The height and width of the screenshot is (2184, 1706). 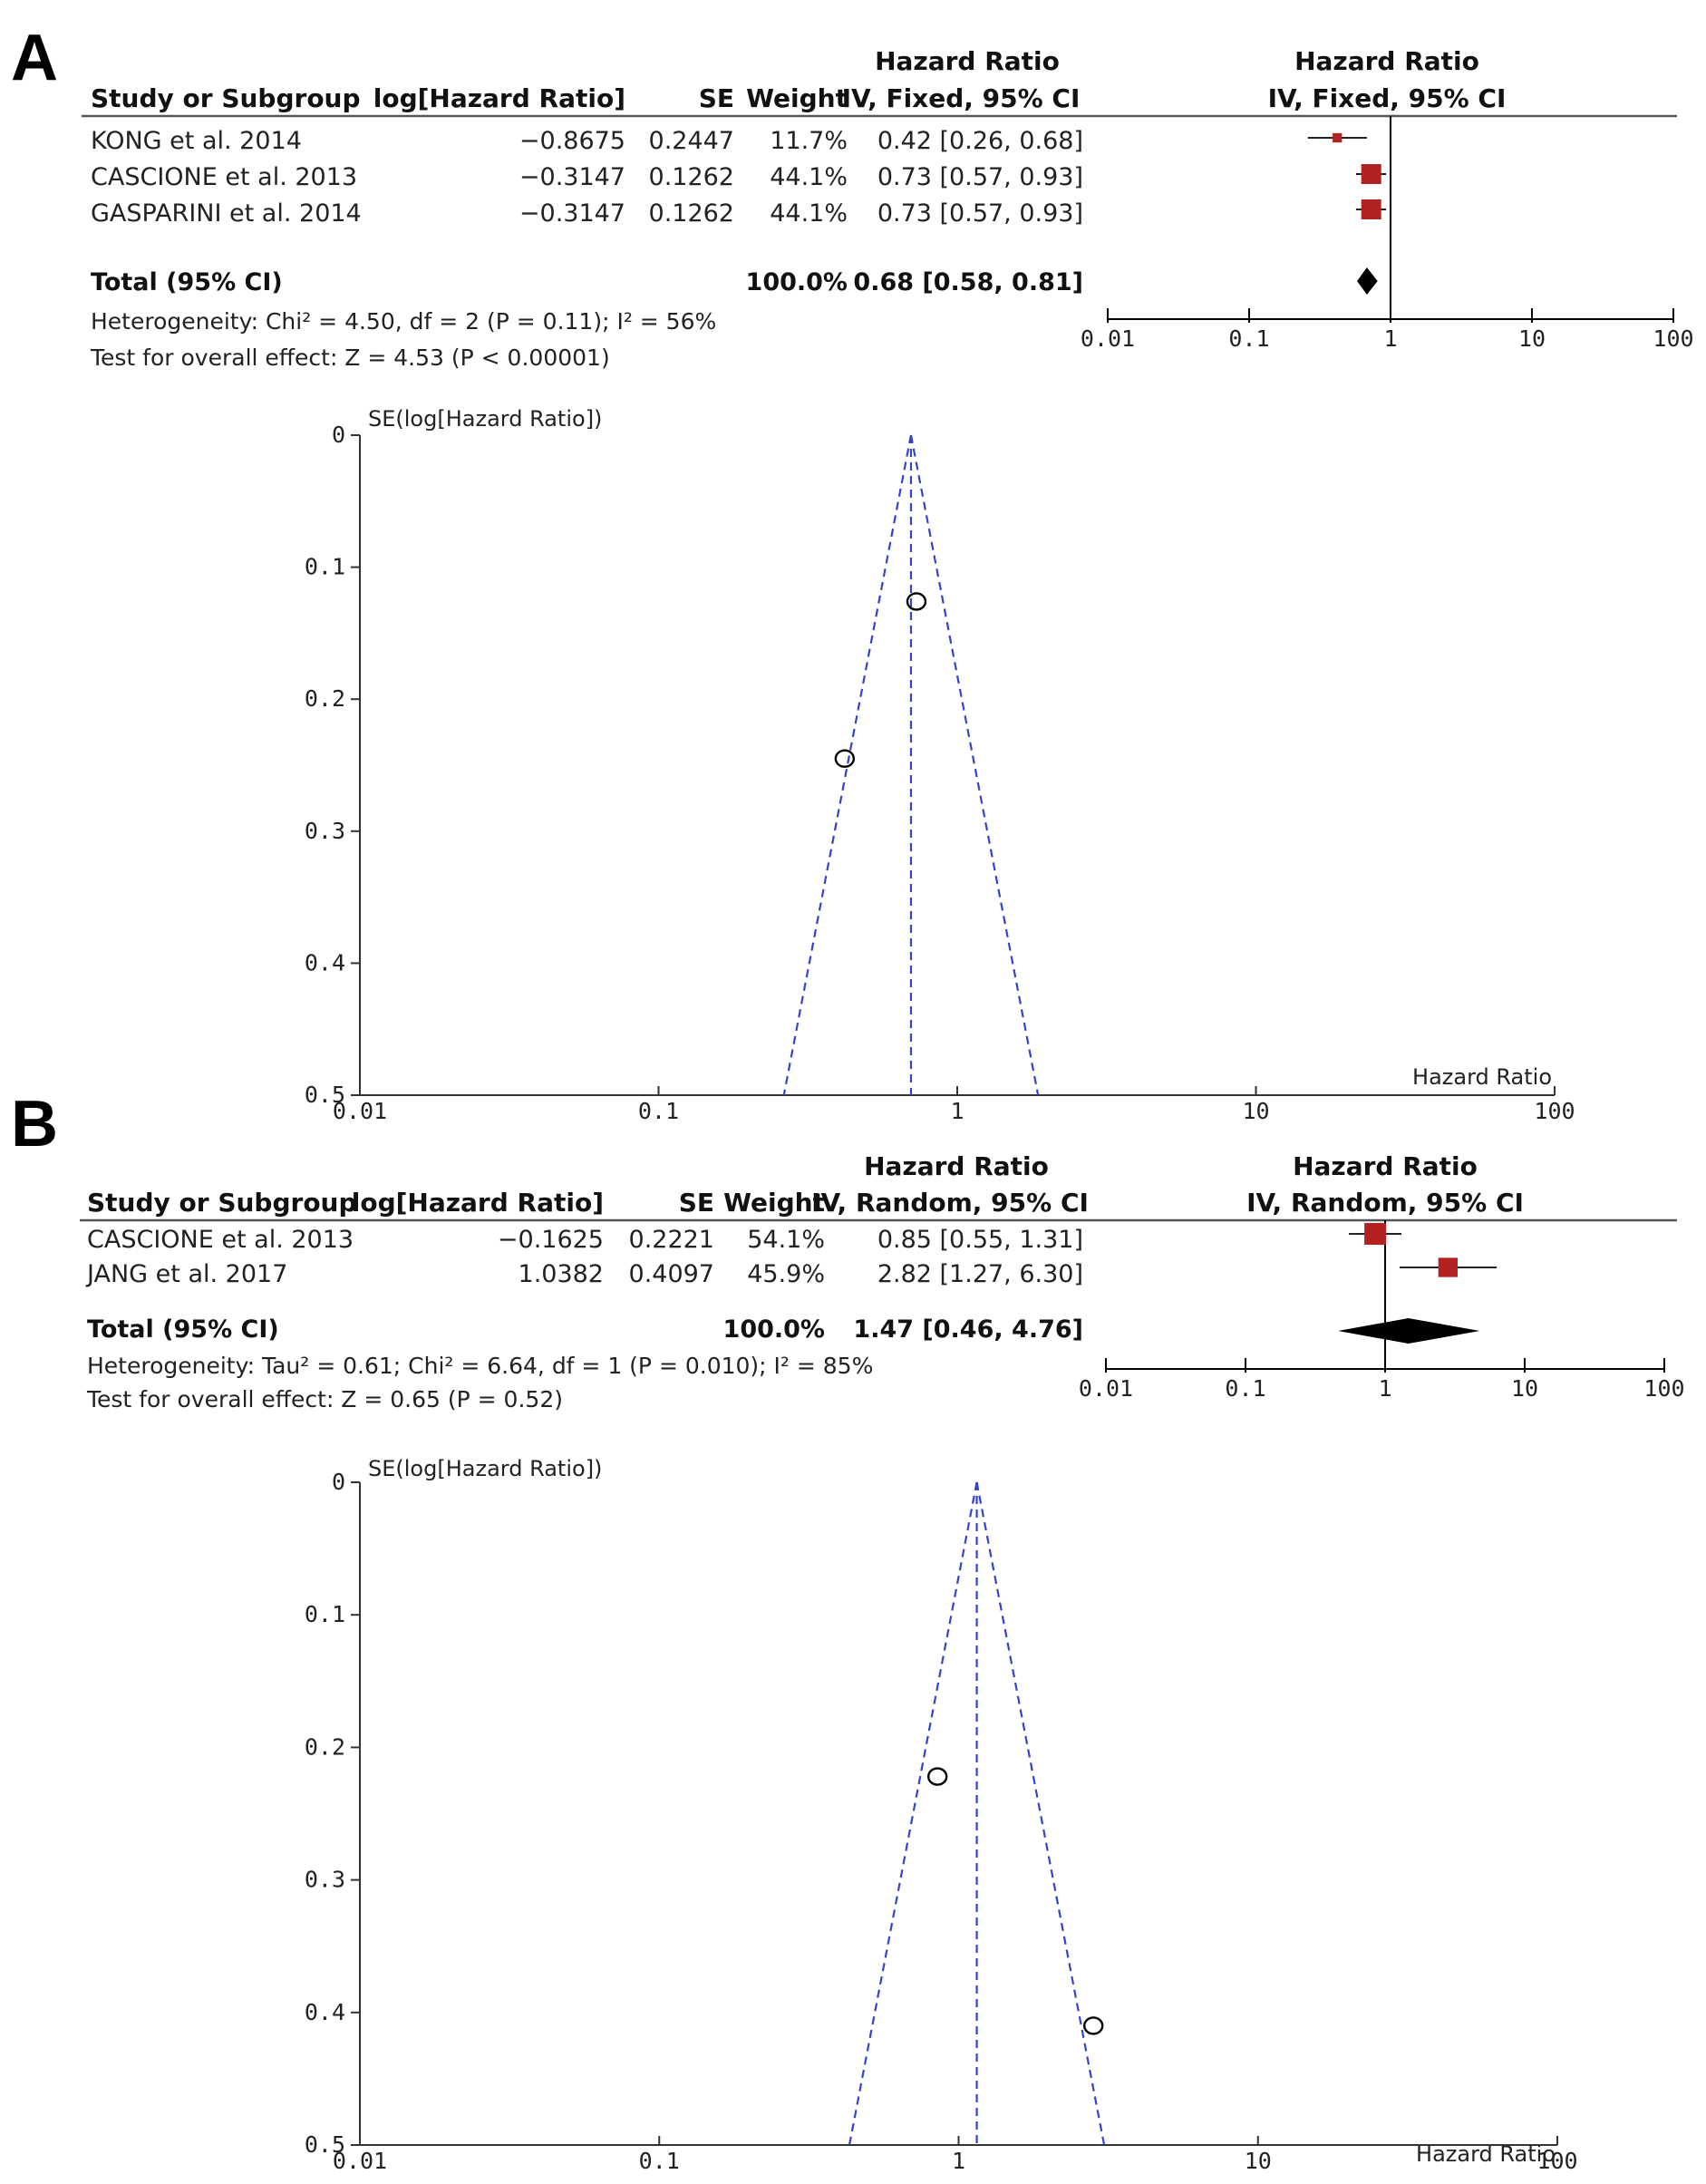 I want to click on study-name: KONG et al. 2014, so click(x=196, y=141).